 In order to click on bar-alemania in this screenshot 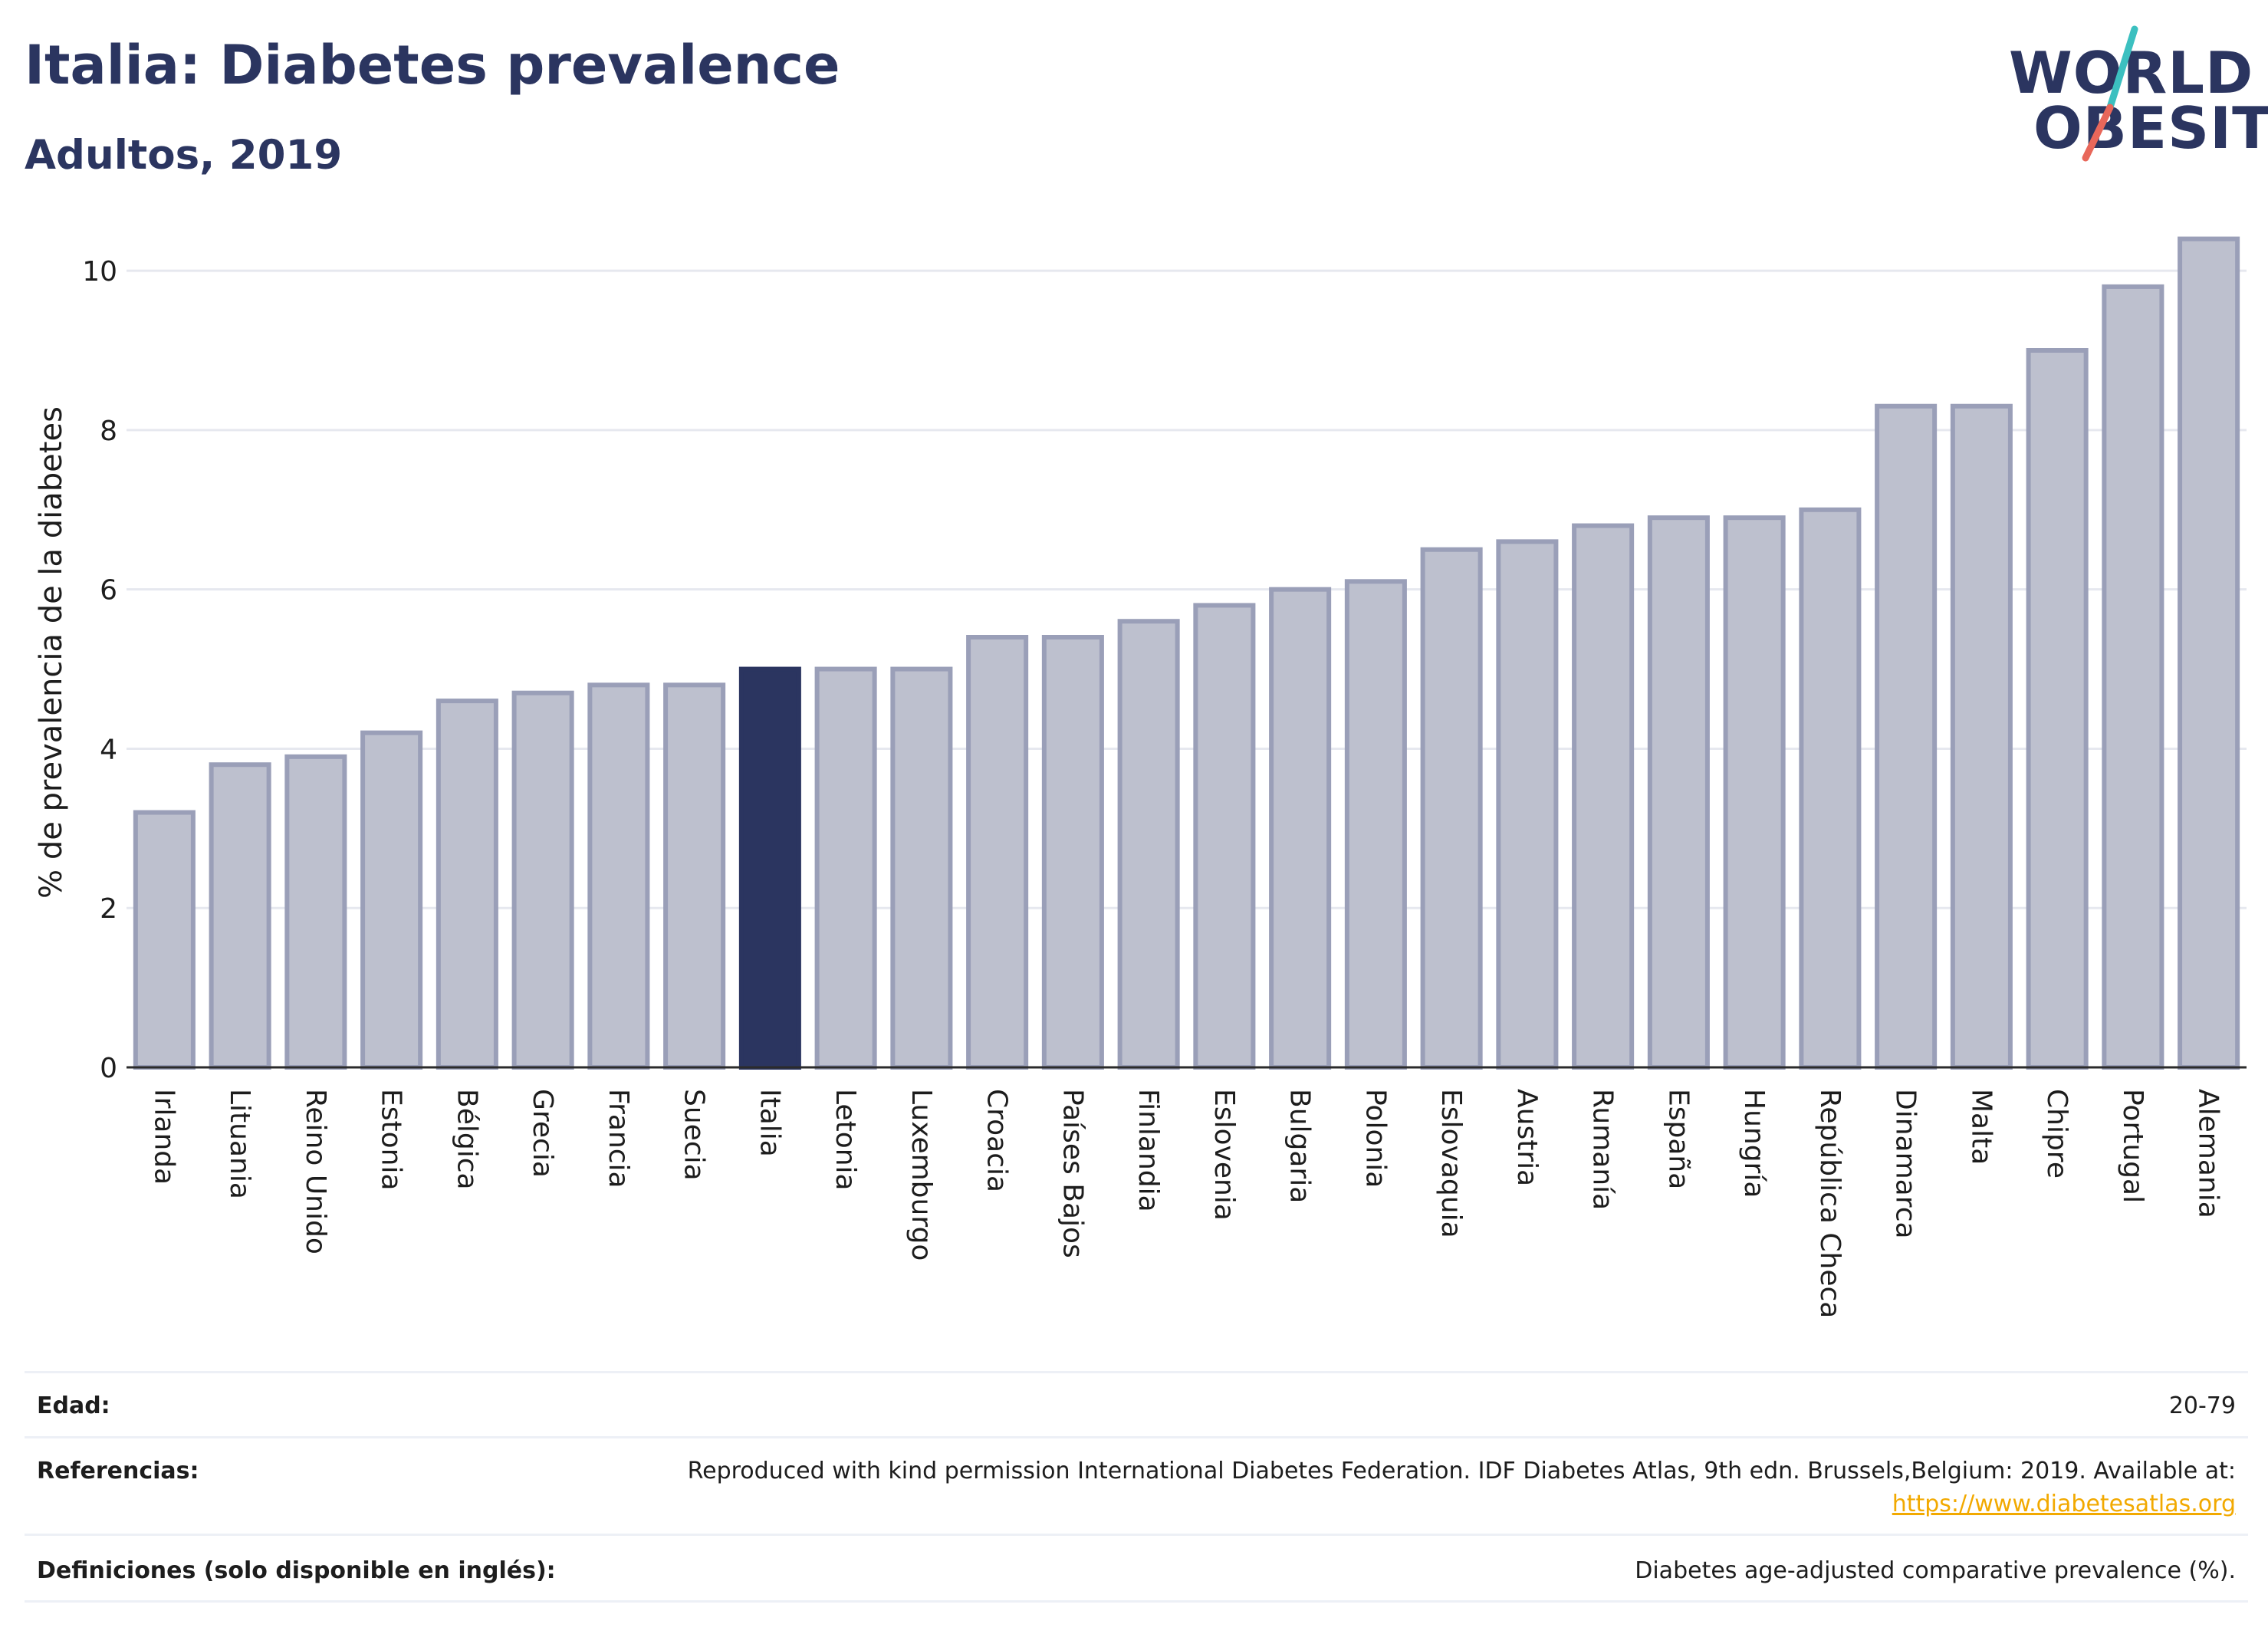, I will do `click(2209, 653)`.